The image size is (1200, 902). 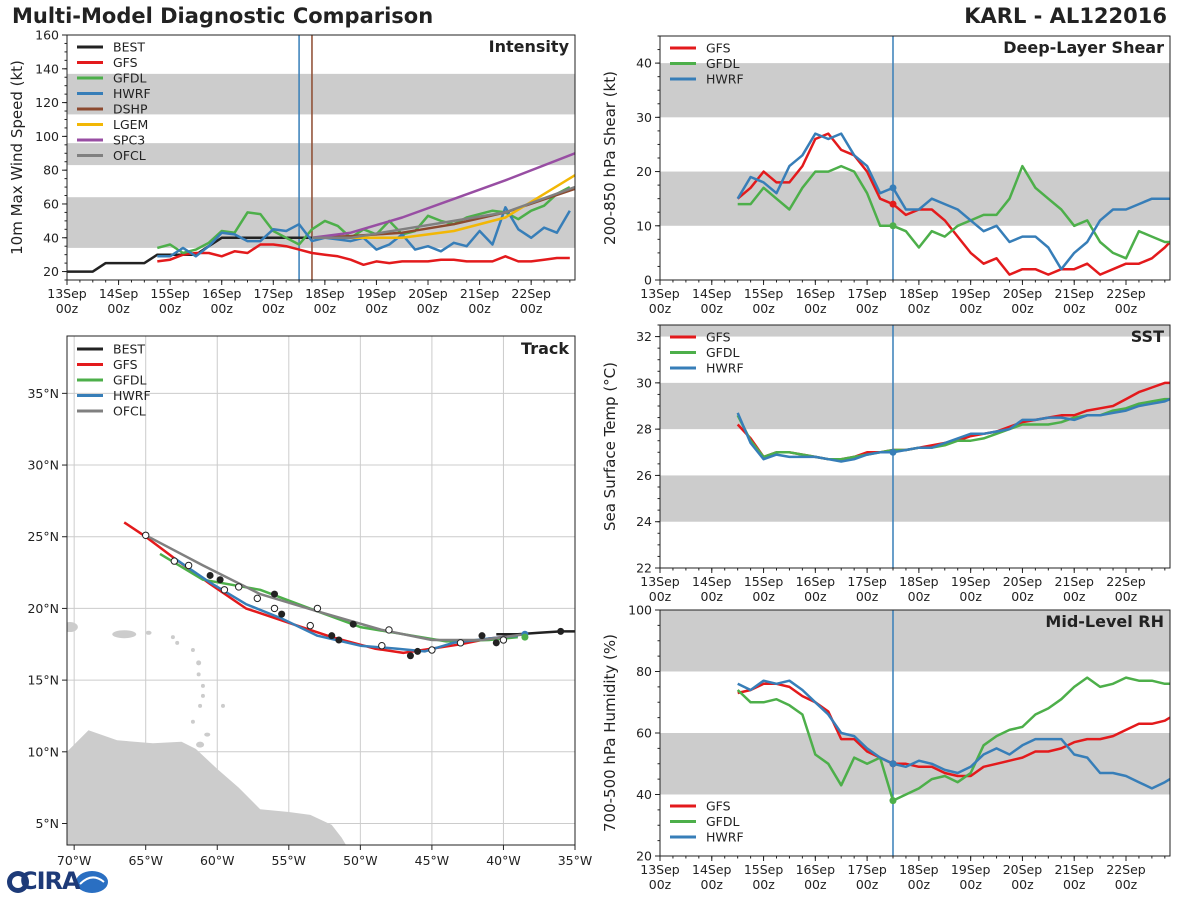 I want to click on track-ytick-label: 25°N, so click(x=43, y=536).